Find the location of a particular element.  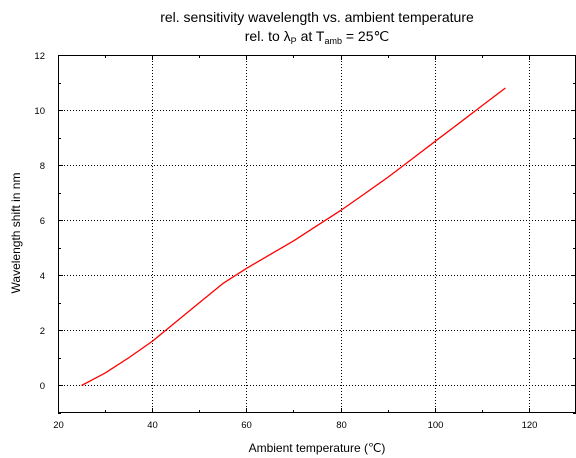

y-tick-label: 8 is located at coordinates (42, 166).